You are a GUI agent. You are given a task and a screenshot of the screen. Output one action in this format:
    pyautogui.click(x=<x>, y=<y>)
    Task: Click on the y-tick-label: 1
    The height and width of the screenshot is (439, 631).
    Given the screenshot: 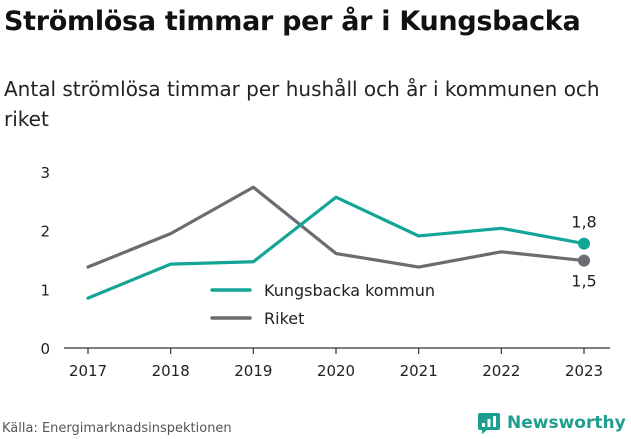 What is the action you would take?
    pyautogui.click(x=45, y=290)
    